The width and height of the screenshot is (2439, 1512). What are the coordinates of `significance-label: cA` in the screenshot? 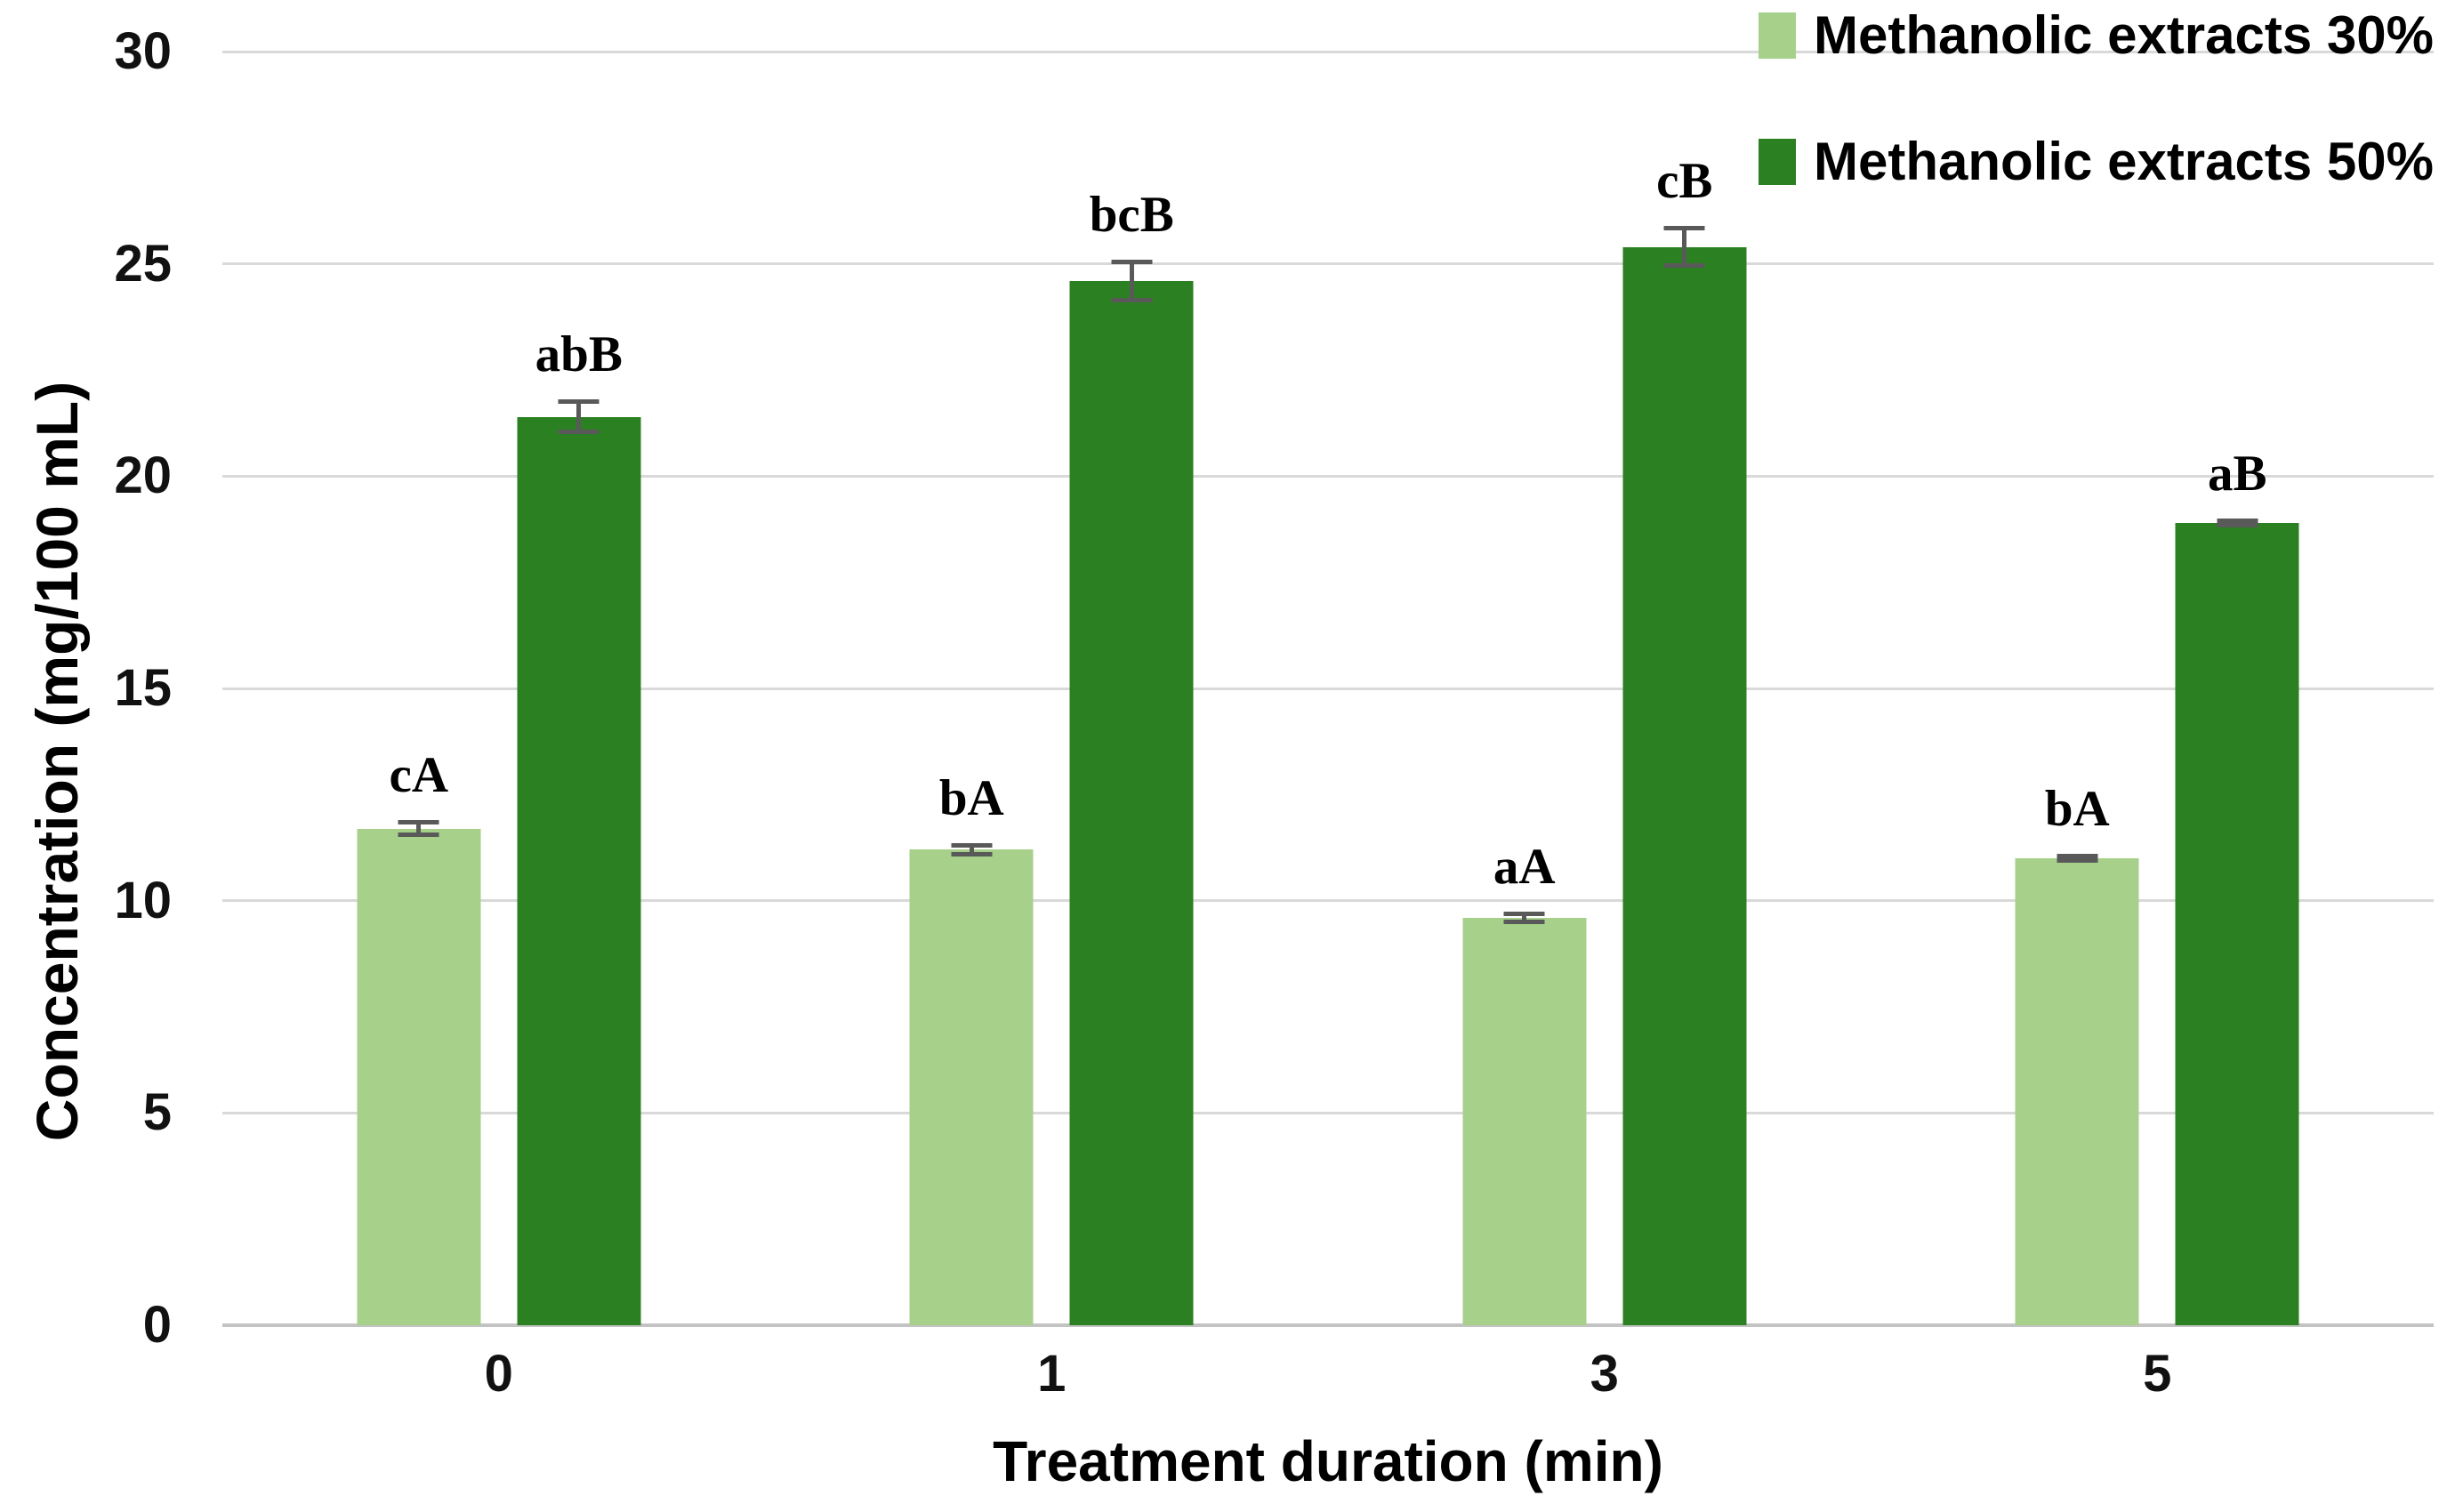 It's located at (419, 775).